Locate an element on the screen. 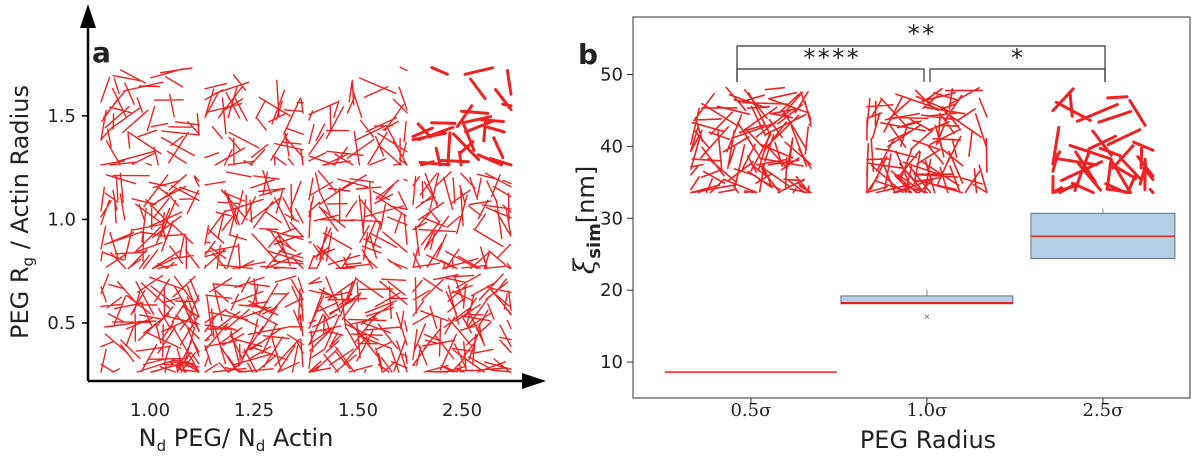 This screenshot has height=462, width=1196. label-part: PEG R is located at coordinates (20, 302).